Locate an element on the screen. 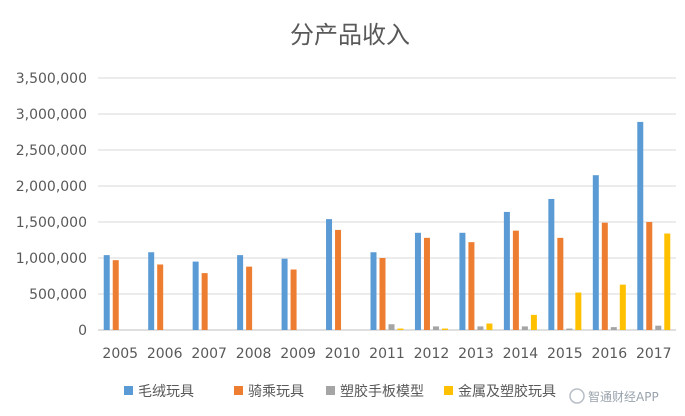  y-tick-label: 2,000,000 is located at coordinates (51, 187).